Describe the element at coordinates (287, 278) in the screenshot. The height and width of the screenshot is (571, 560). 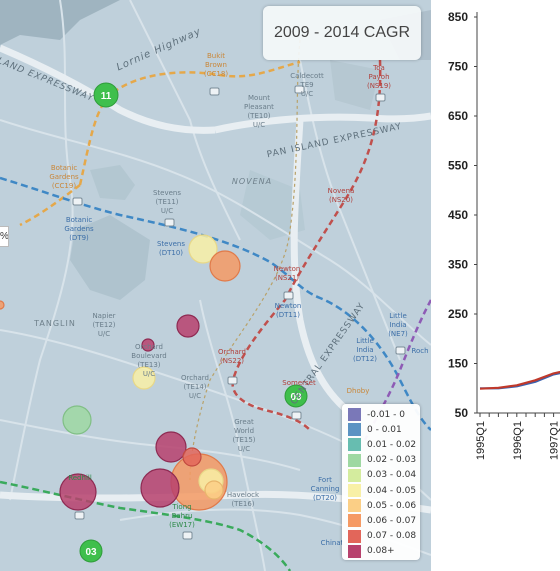
I see `station-label: (NS21)` at that location.